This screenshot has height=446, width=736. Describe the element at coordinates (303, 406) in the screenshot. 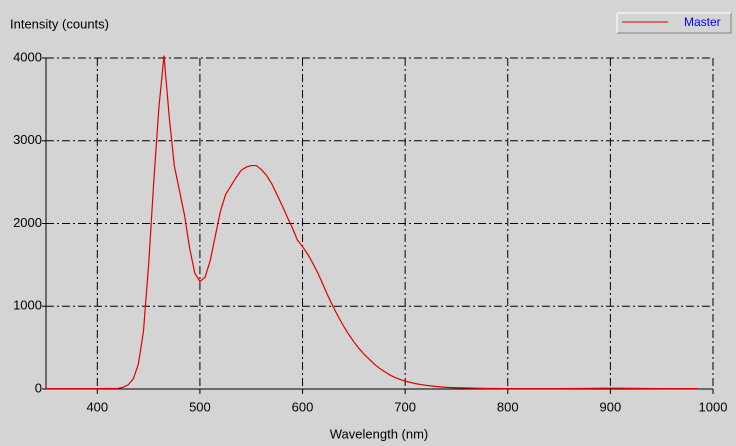

I see `x-tick-label: 600` at that location.